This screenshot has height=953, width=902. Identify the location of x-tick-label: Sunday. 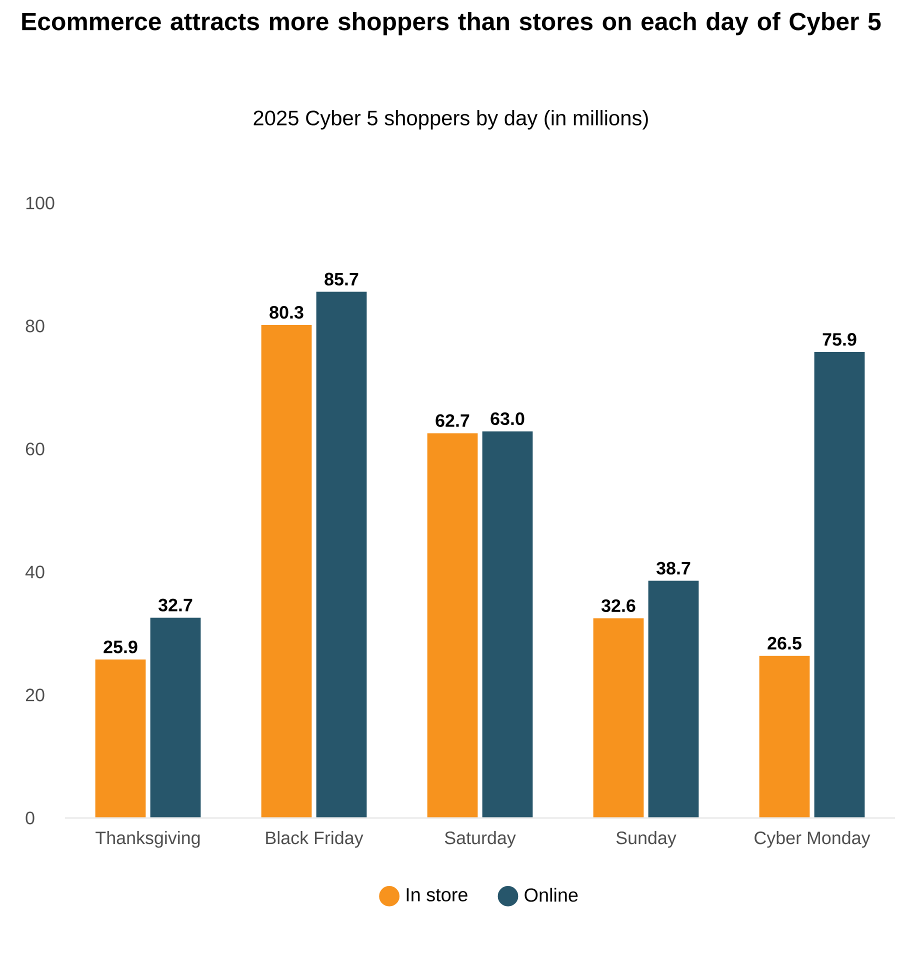
(646, 839).